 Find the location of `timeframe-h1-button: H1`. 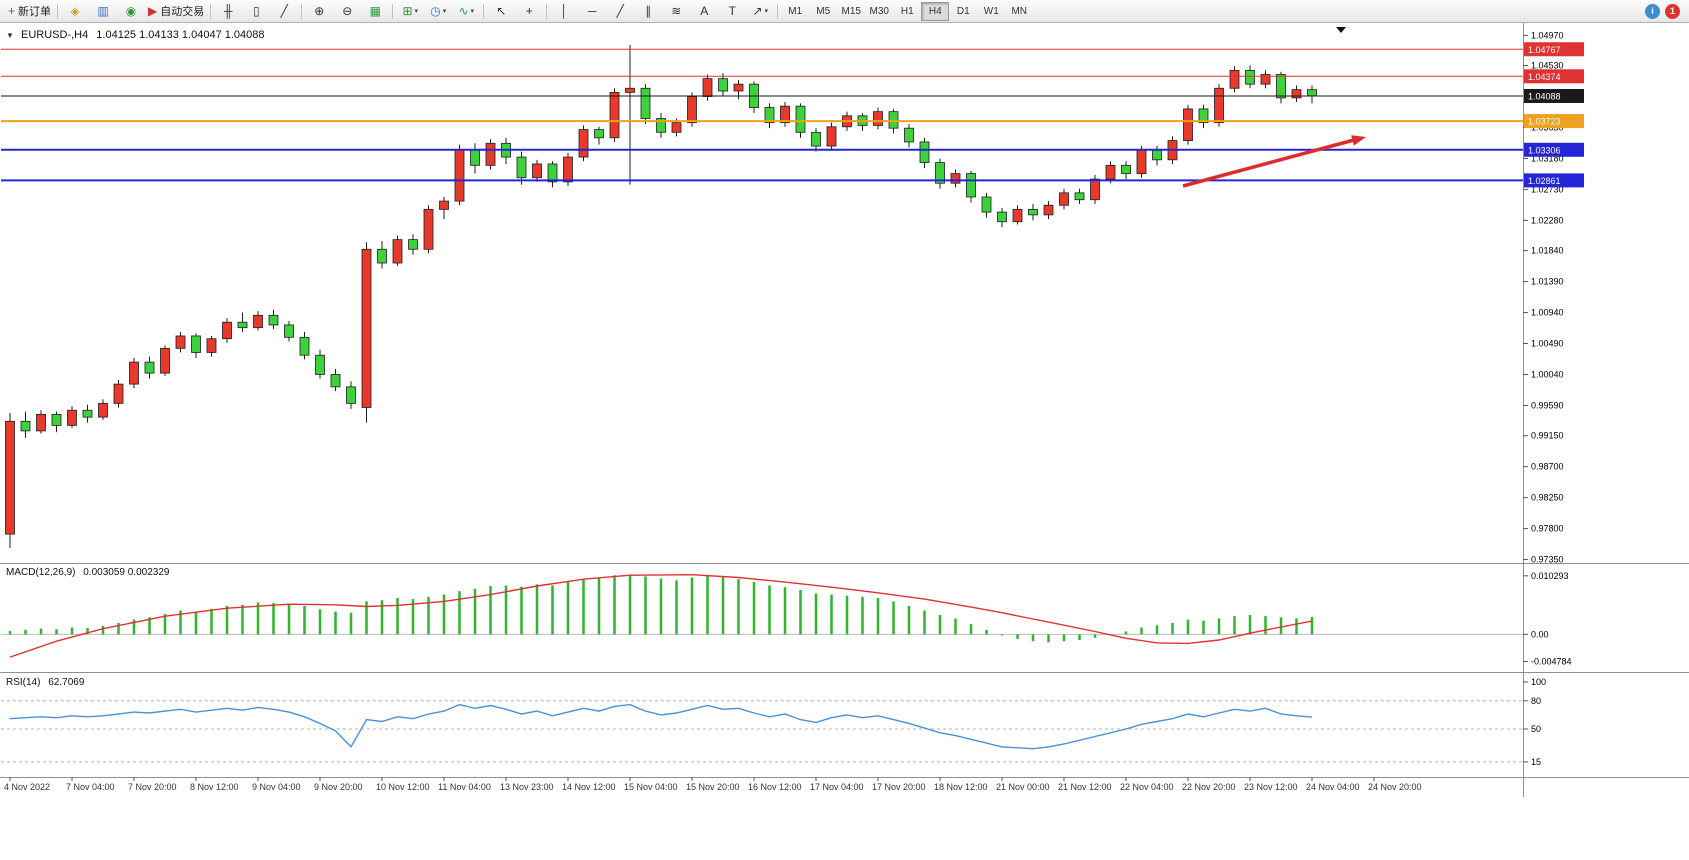

timeframe-h1-button: H1 is located at coordinates (907, 11).